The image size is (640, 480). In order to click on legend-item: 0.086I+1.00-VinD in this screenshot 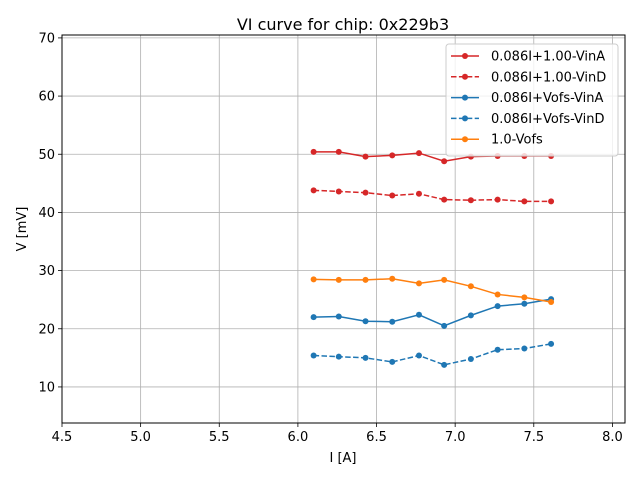, I will do `click(528, 77)`.